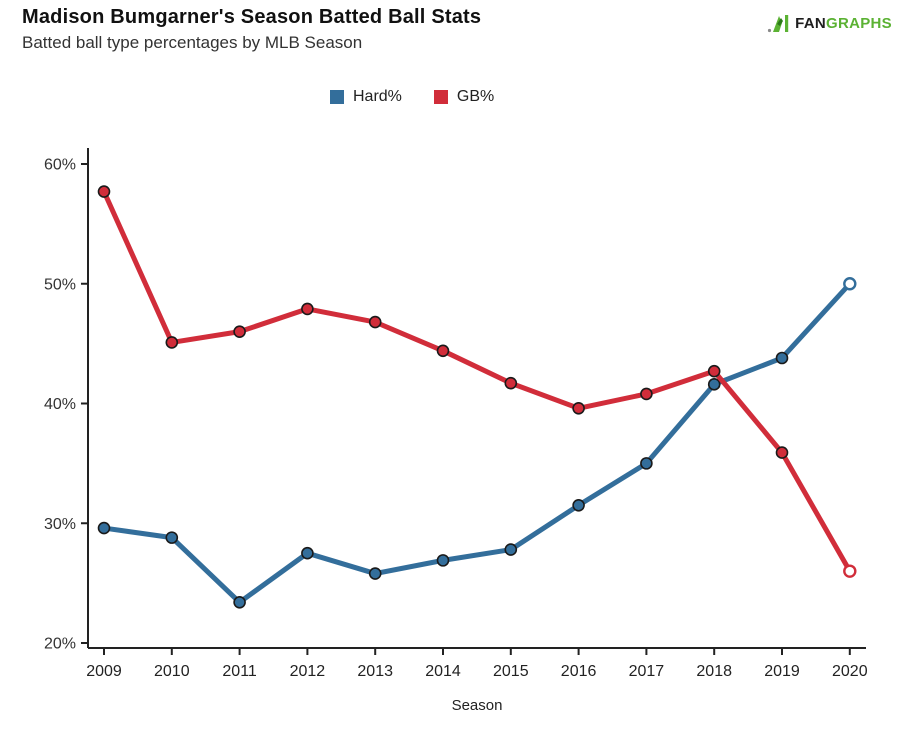 The height and width of the screenshot is (737, 900). I want to click on fangraphs-logo: FANGRAPHS, so click(829, 23).